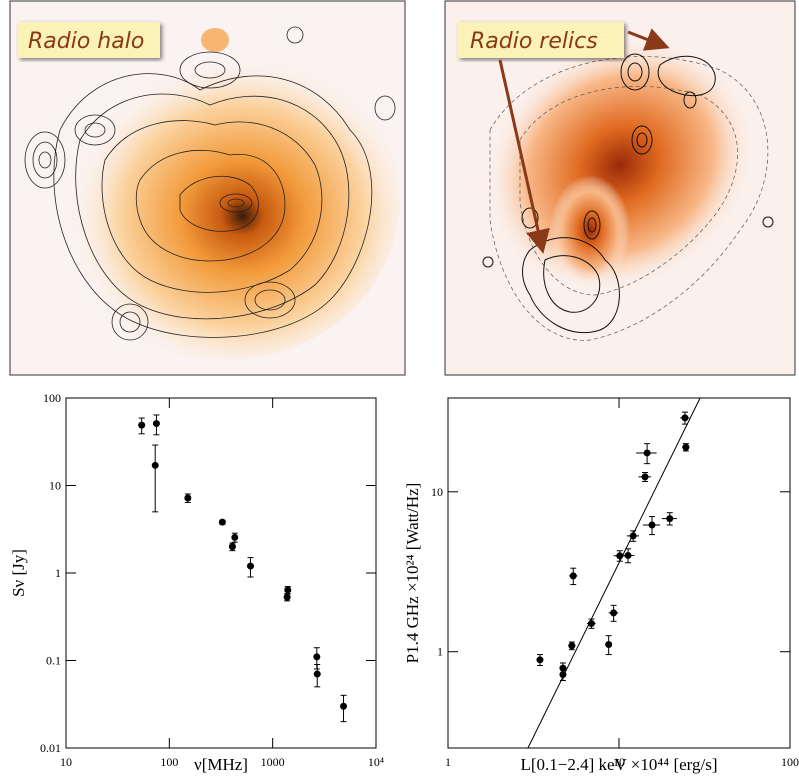 This screenshot has width=799, height=783. I want to click on image-label: Radio relics, so click(534, 41).